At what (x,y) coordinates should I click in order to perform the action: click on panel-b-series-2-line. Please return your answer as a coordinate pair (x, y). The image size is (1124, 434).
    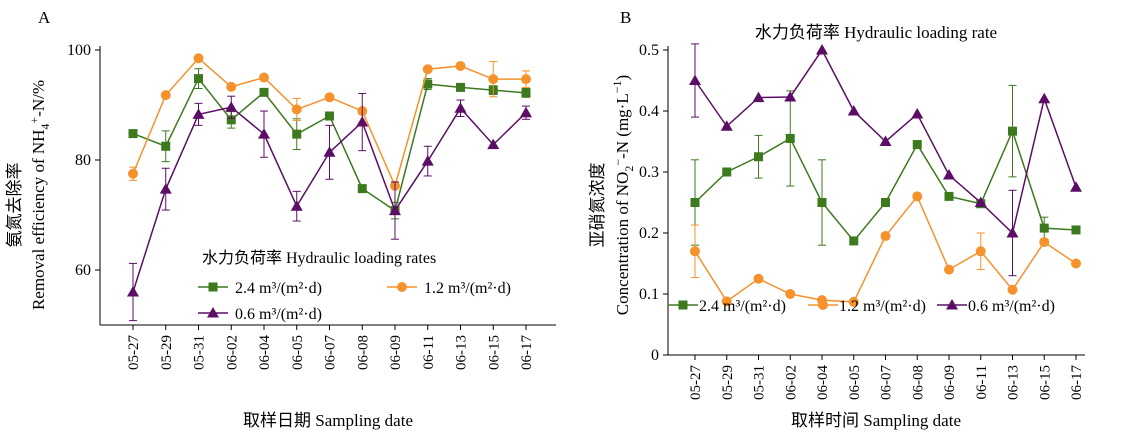
    Looking at the image, I should click on (885, 248).